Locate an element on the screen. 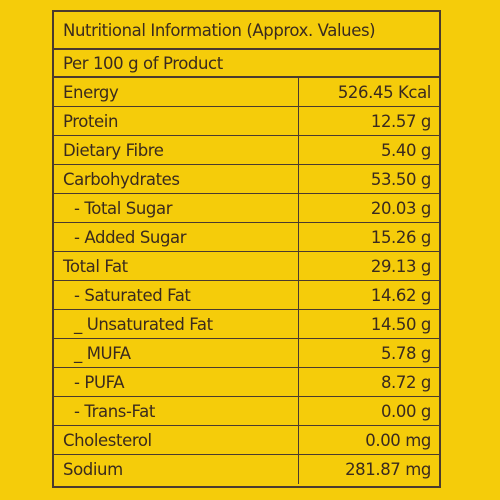  nutrient-name: - Added Sugar is located at coordinates (176, 237).